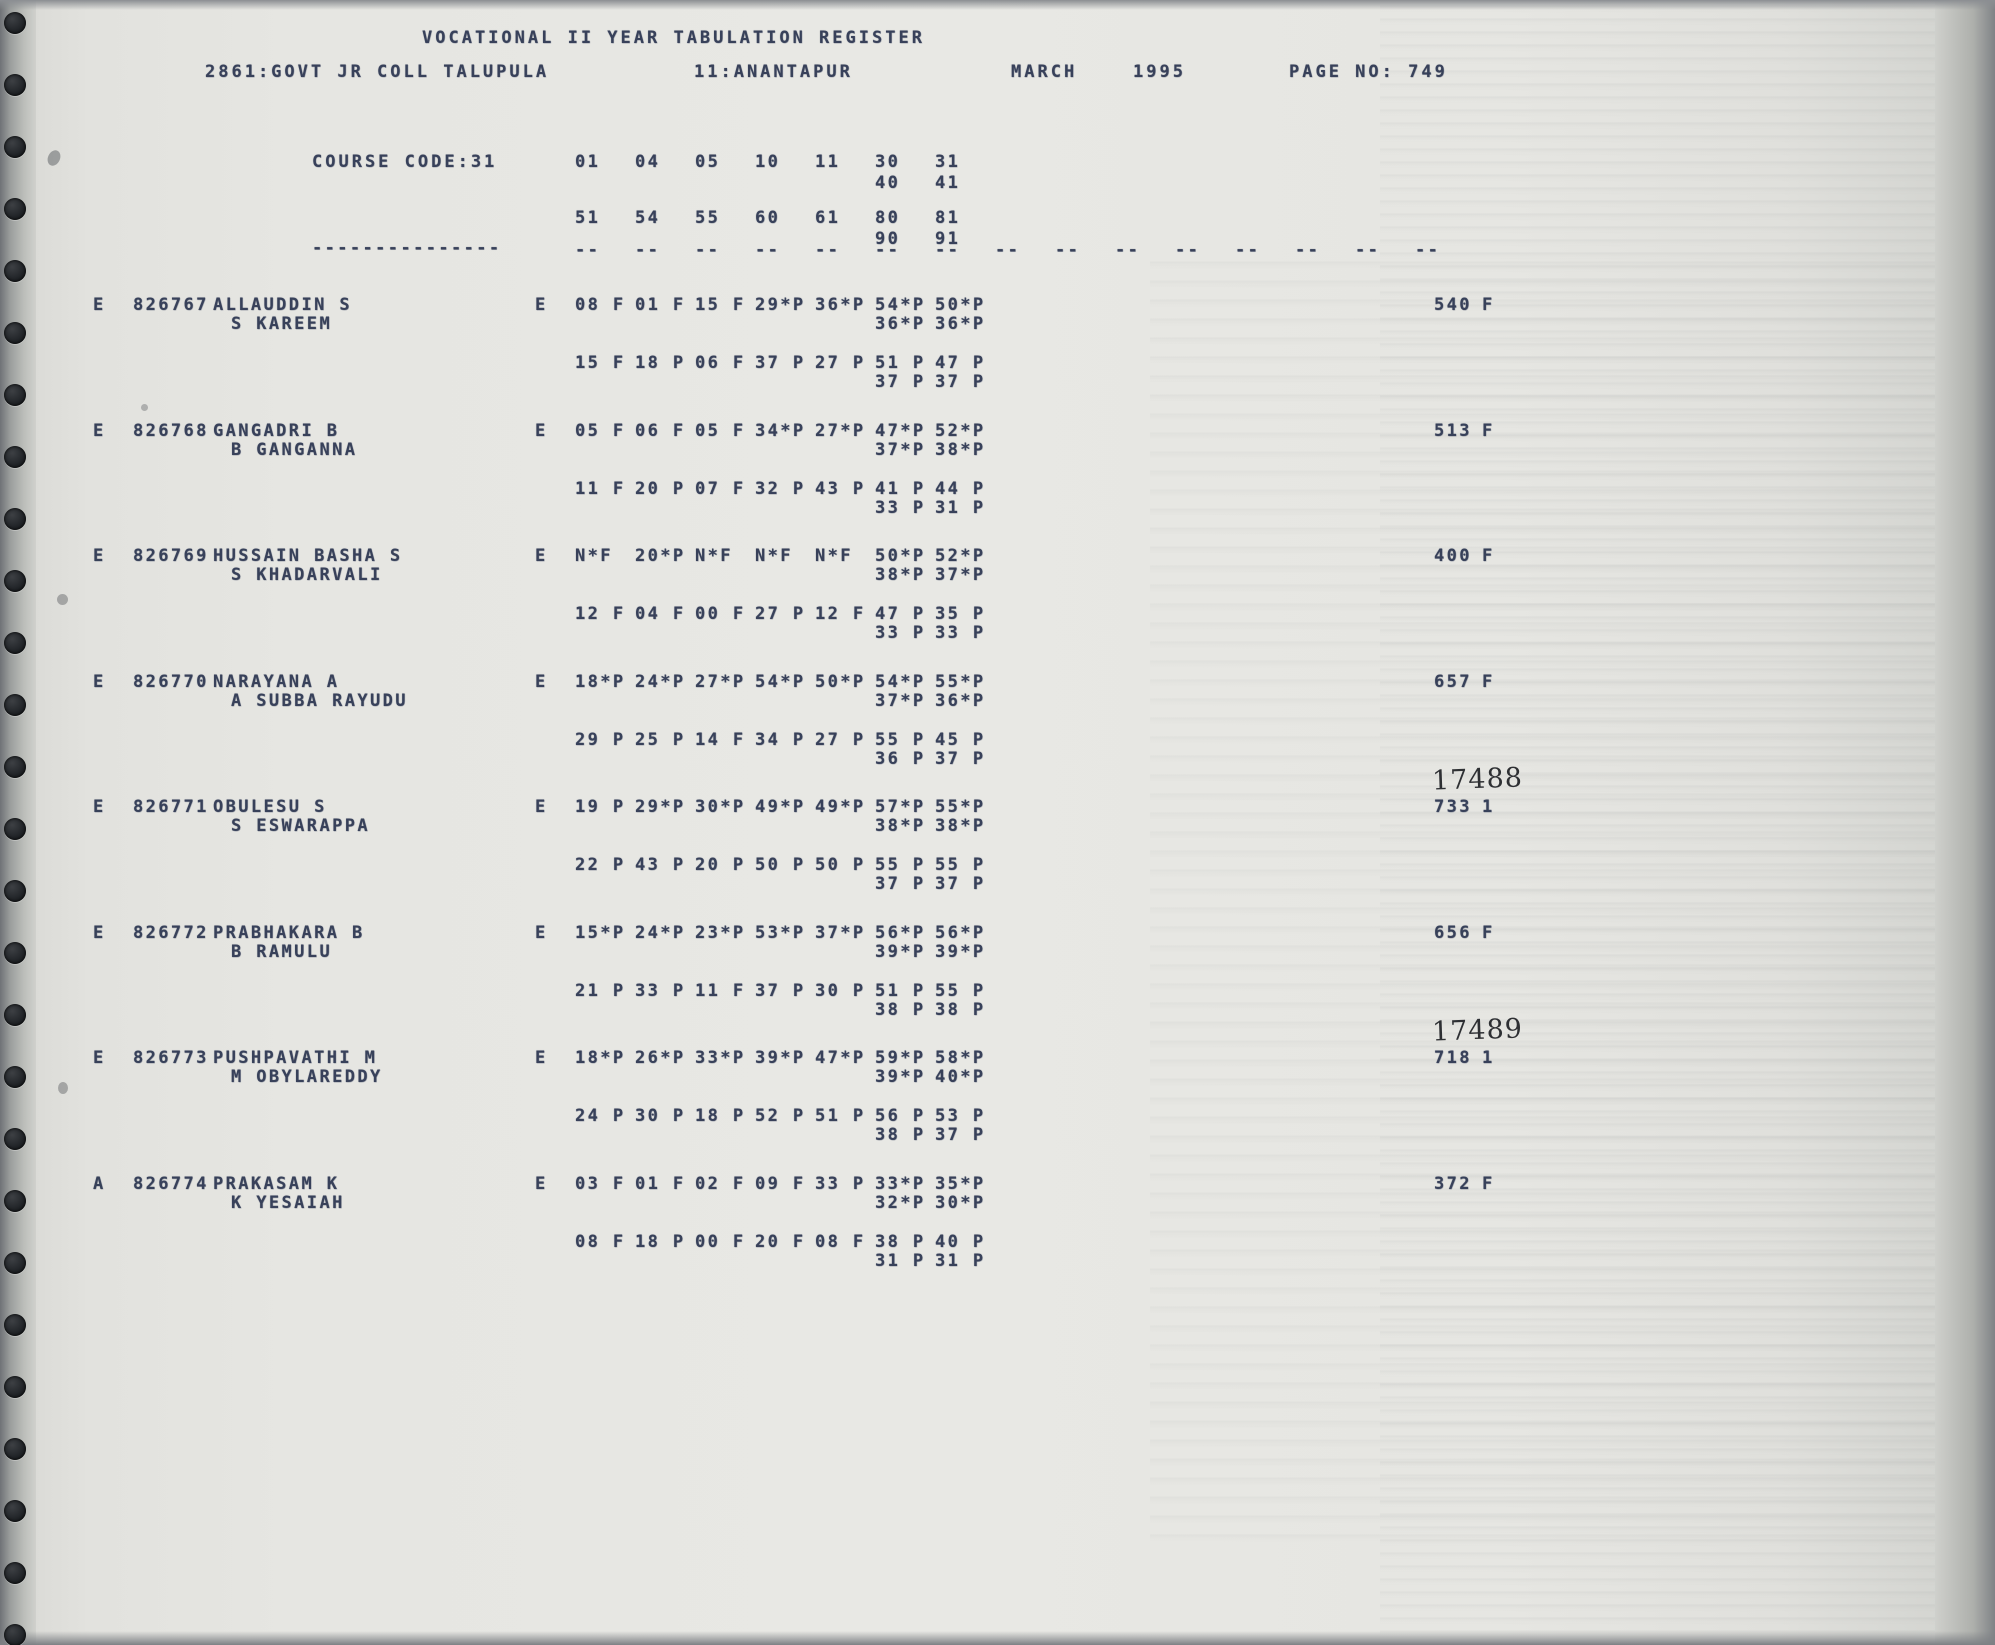 This screenshot has width=1995, height=1645. What do you see at coordinates (840, 990) in the screenshot?
I see `practical-mark: 30 P` at bounding box center [840, 990].